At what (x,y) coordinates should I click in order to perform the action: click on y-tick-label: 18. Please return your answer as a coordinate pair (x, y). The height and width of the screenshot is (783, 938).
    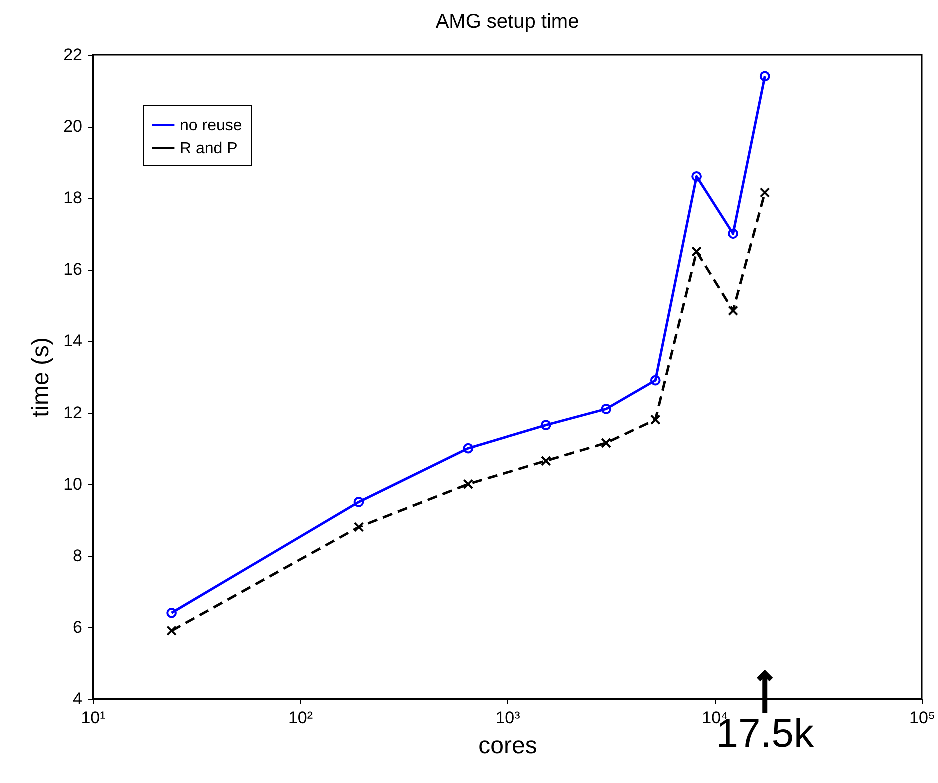
    Looking at the image, I should click on (73, 198).